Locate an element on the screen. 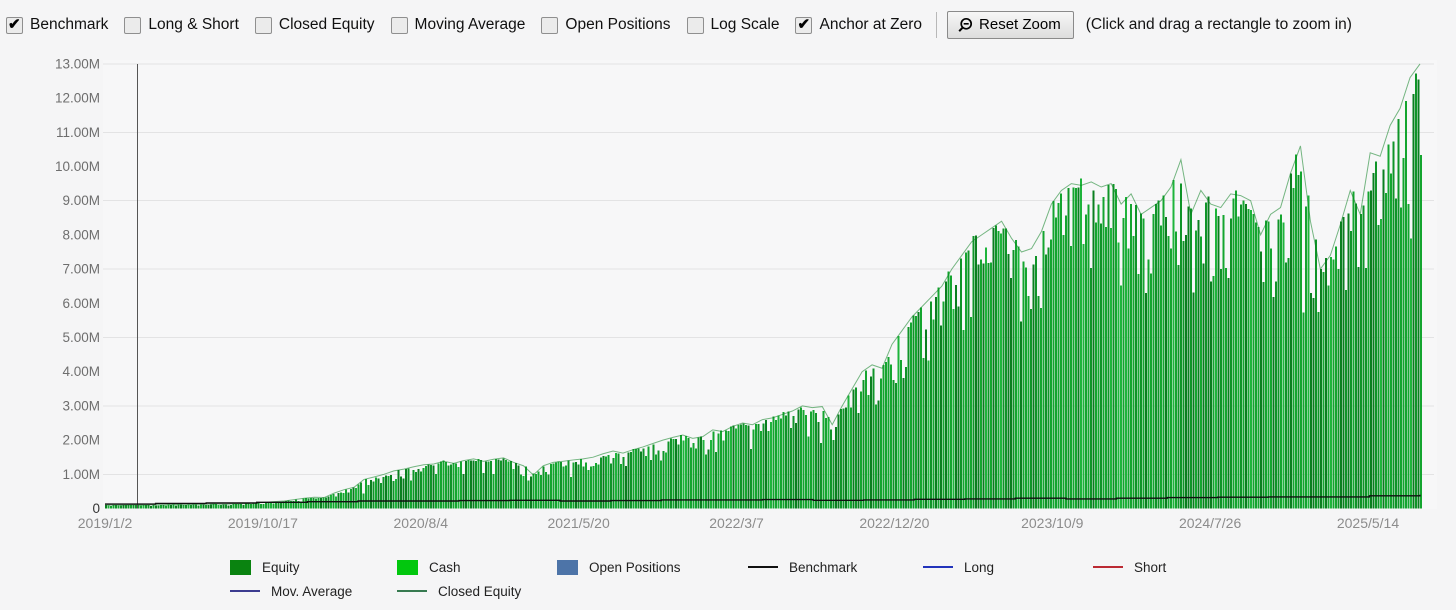  checkbox-log-scale: Log Scale is located at coordinates (733, 25).